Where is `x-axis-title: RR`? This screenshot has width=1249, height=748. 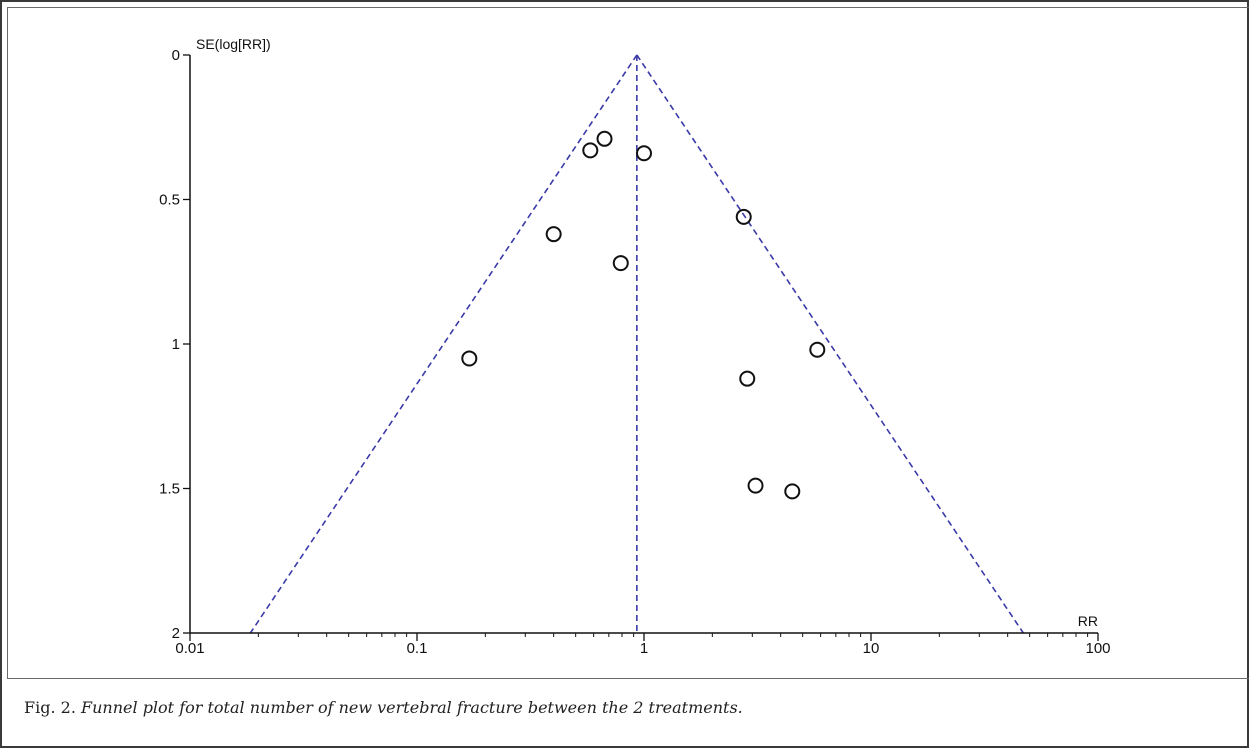
x-axis-title: RR is located at coordinates (1088, 621).